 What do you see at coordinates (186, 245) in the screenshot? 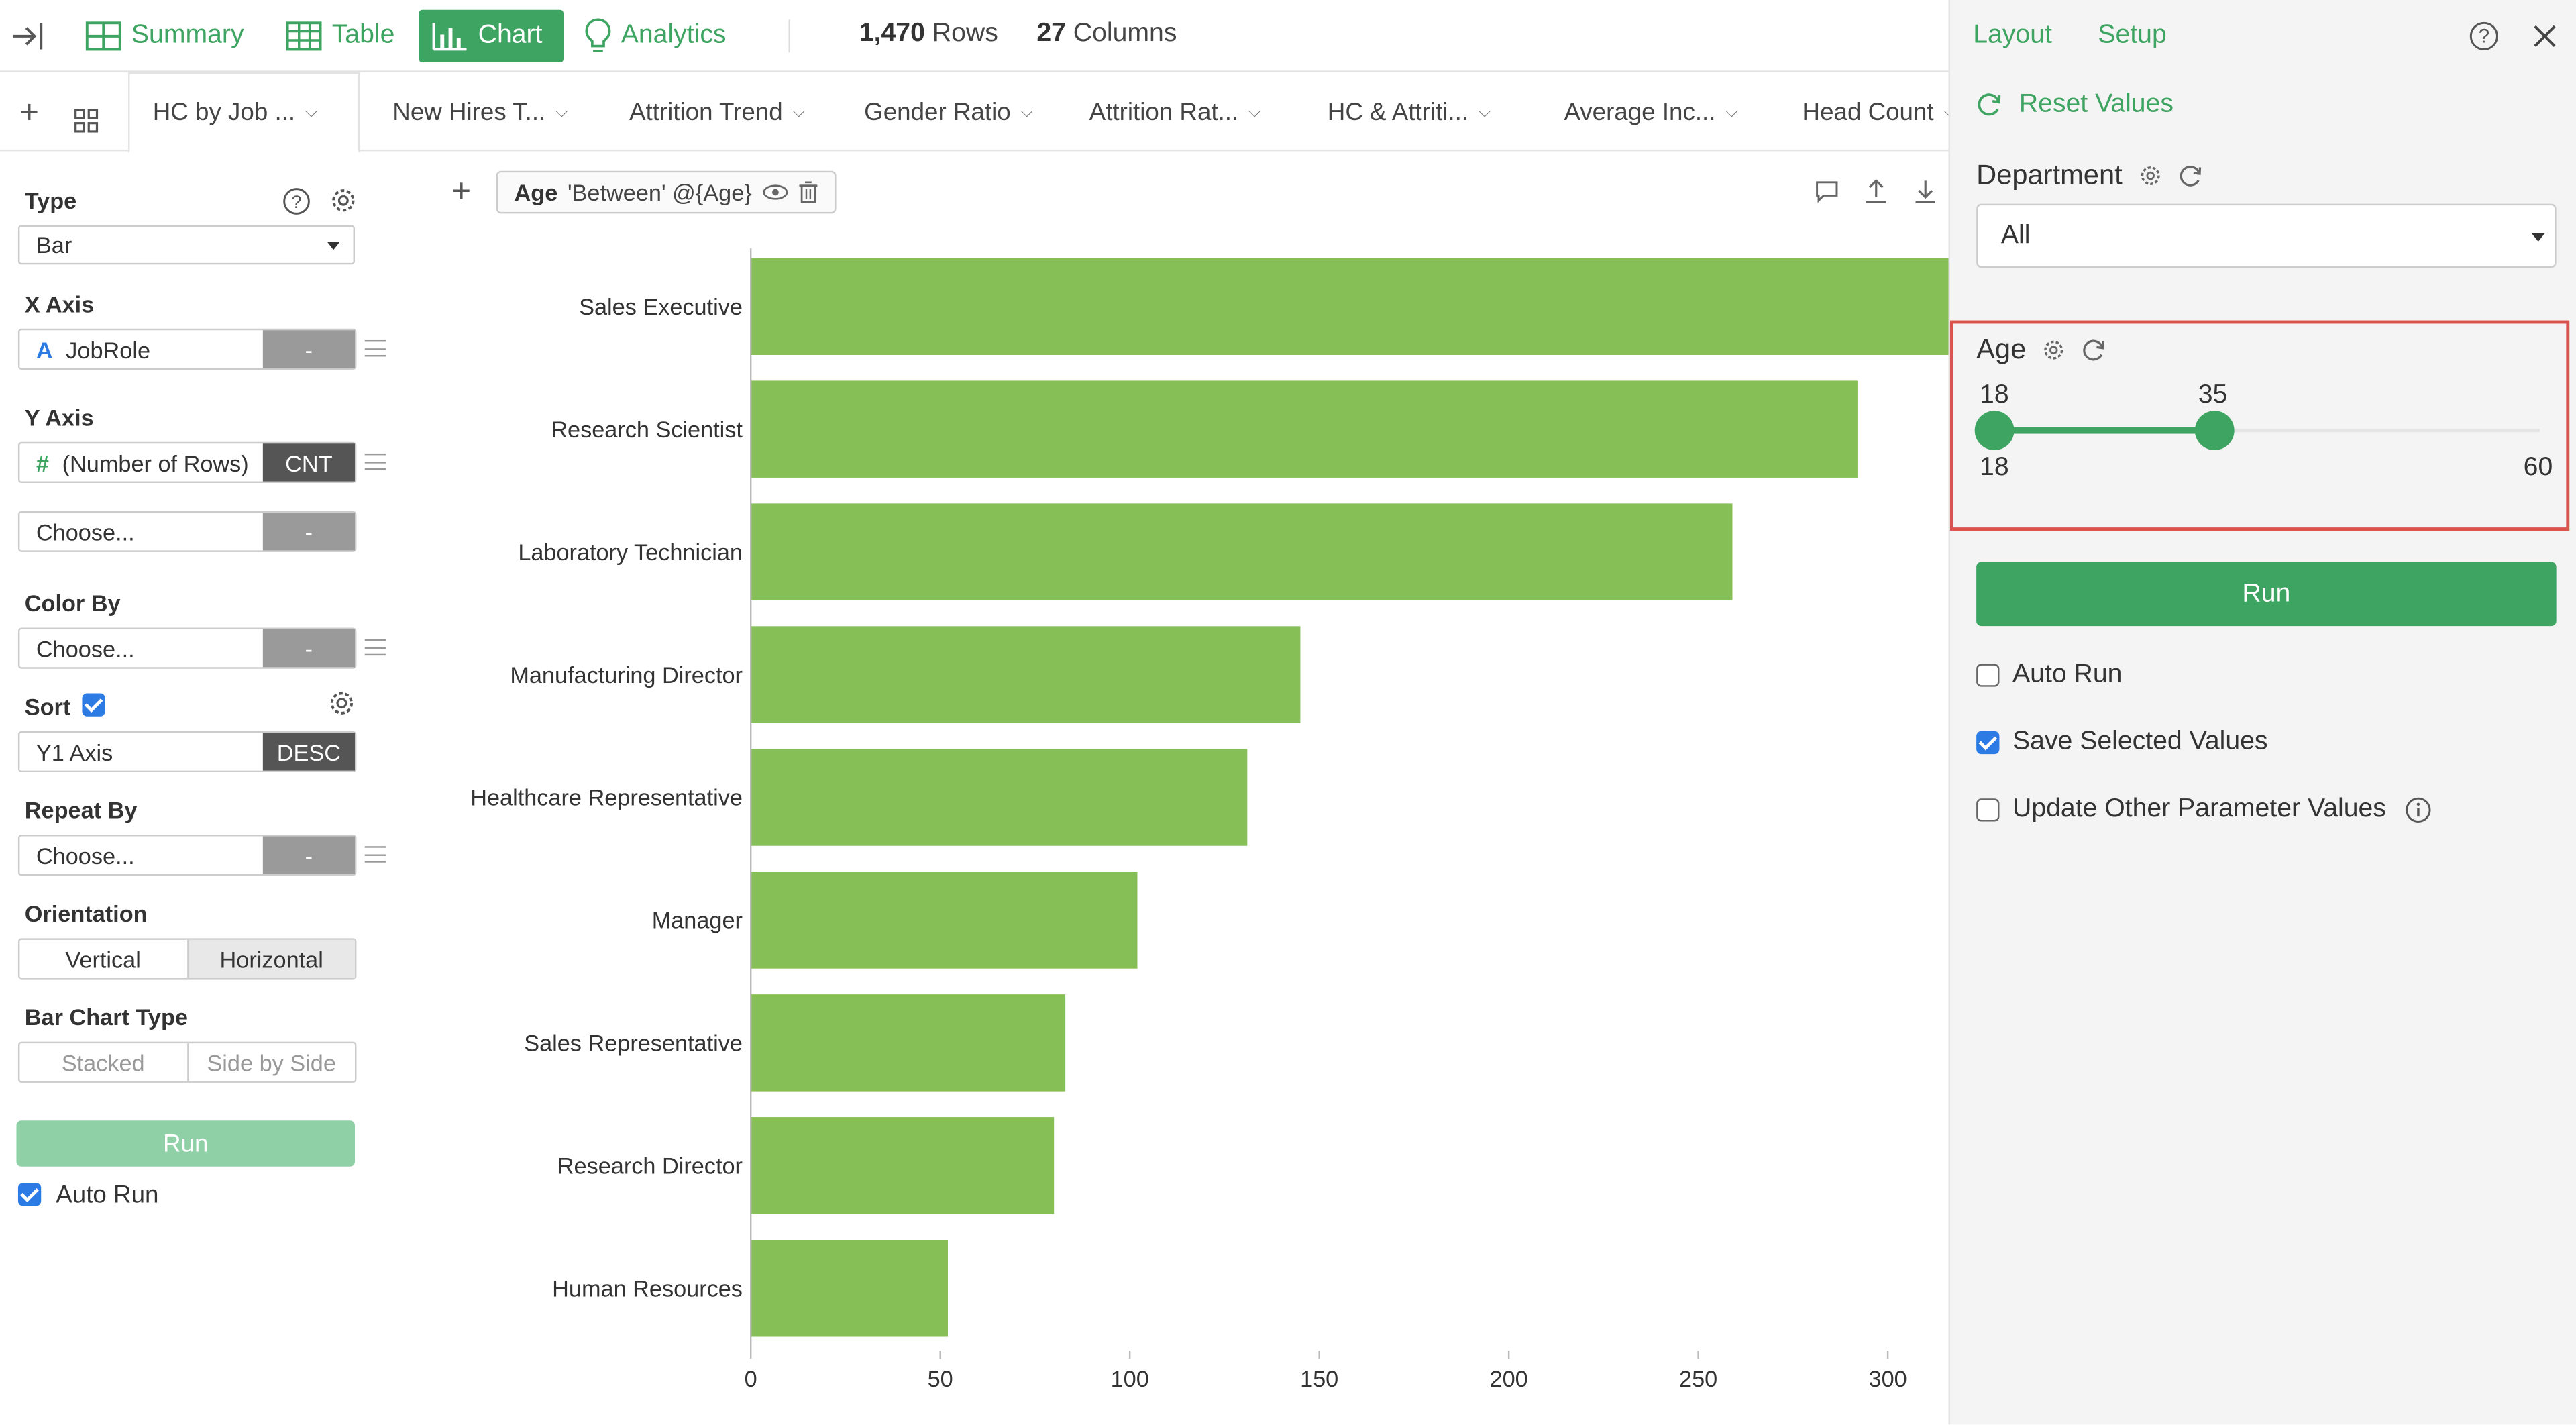
I see `chart-type-select: Bar` at bounding box center [186, 245].